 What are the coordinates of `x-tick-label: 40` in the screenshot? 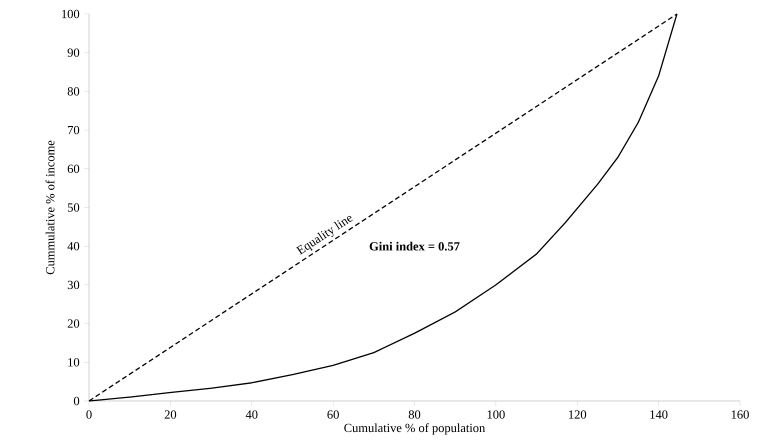 It's located at (252, 414).